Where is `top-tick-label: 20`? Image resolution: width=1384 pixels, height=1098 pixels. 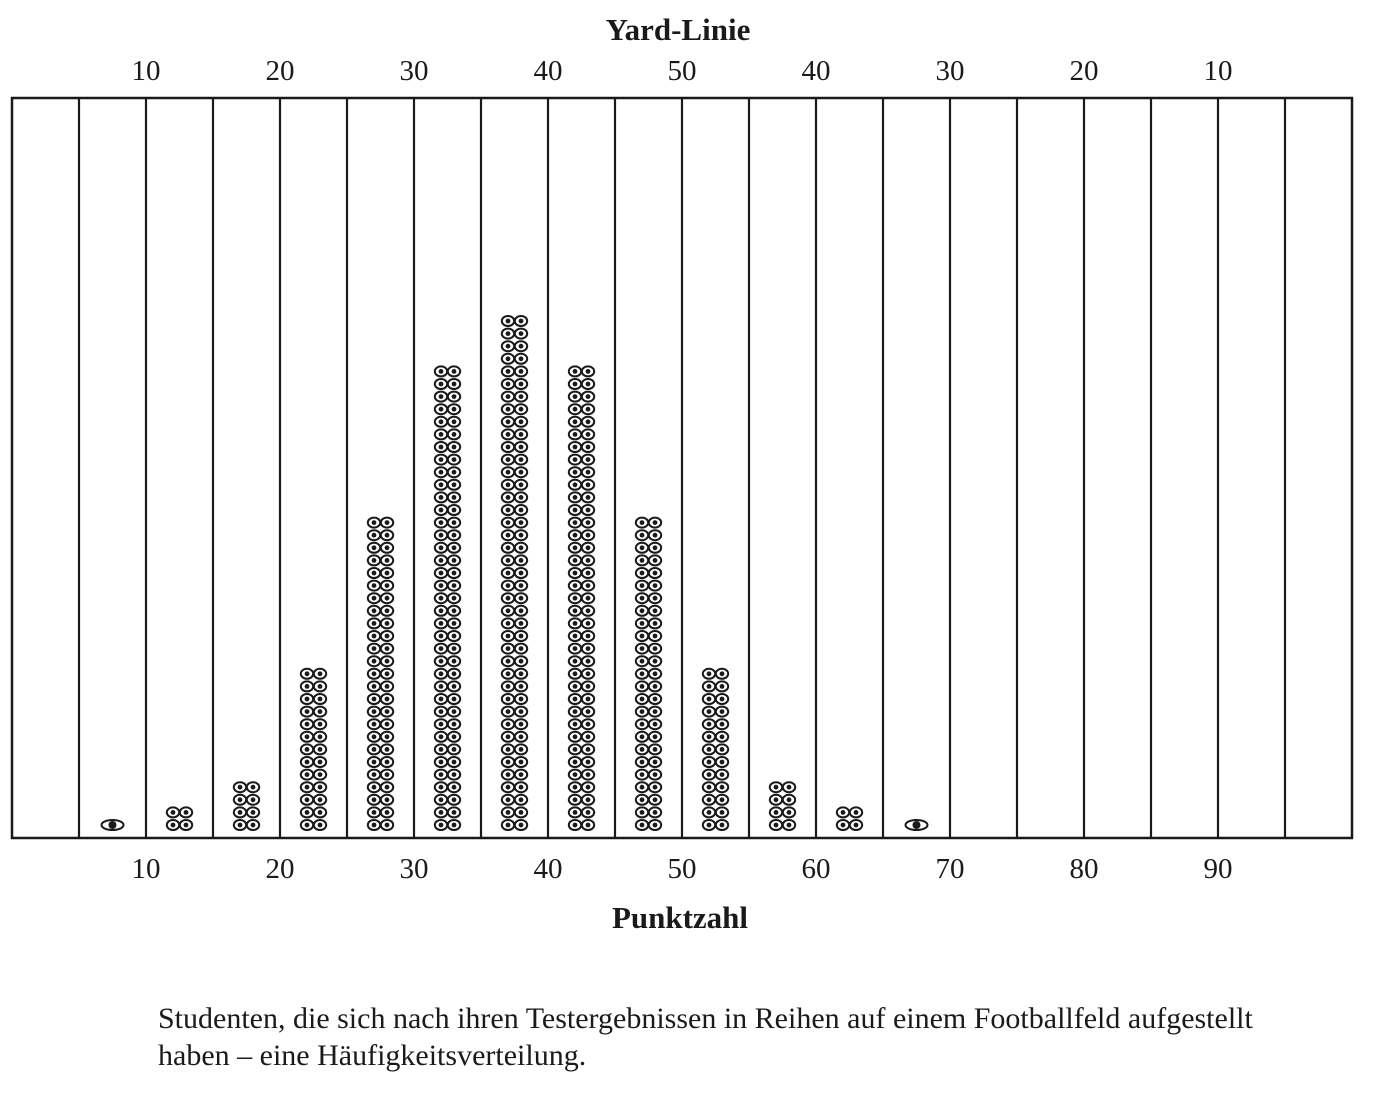 top-tick-label: 20 is located at coordinates (280, 71).